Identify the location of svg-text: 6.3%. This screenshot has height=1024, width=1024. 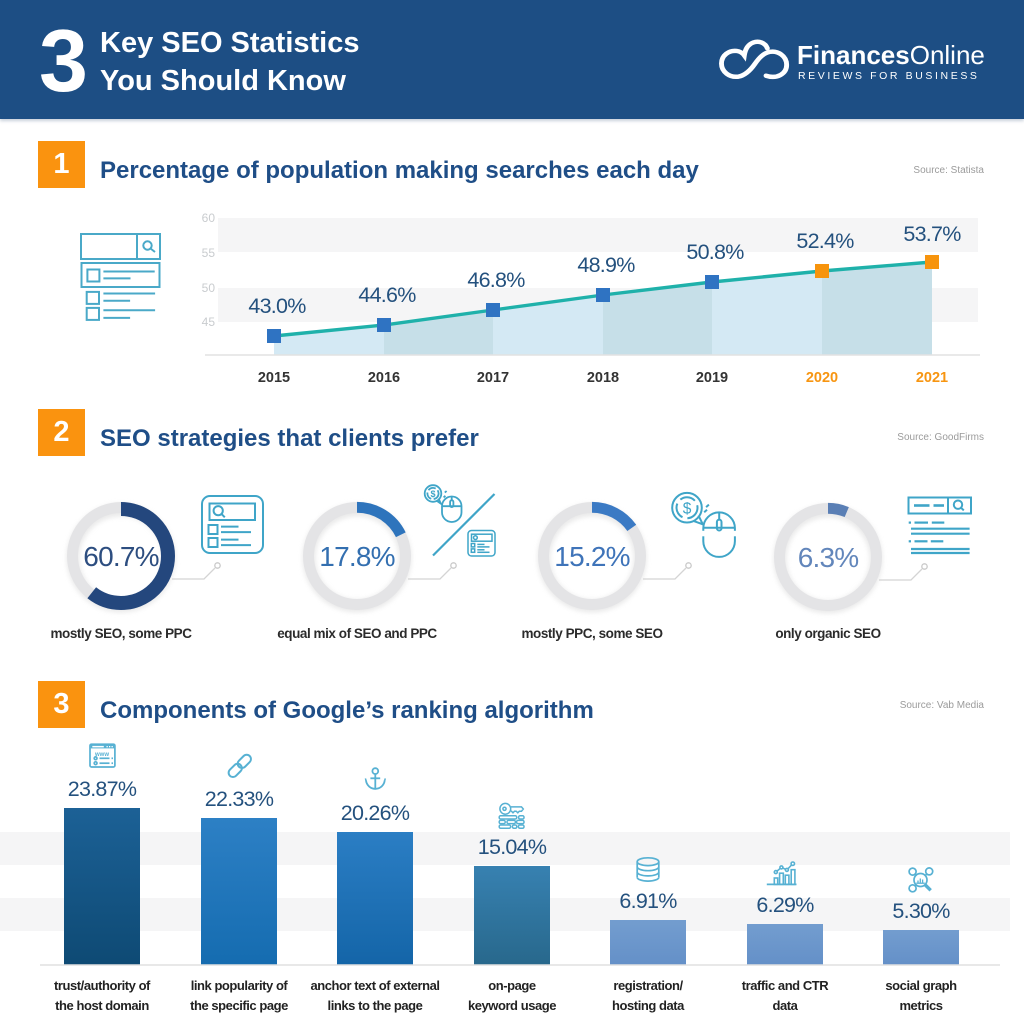
(828, 557).